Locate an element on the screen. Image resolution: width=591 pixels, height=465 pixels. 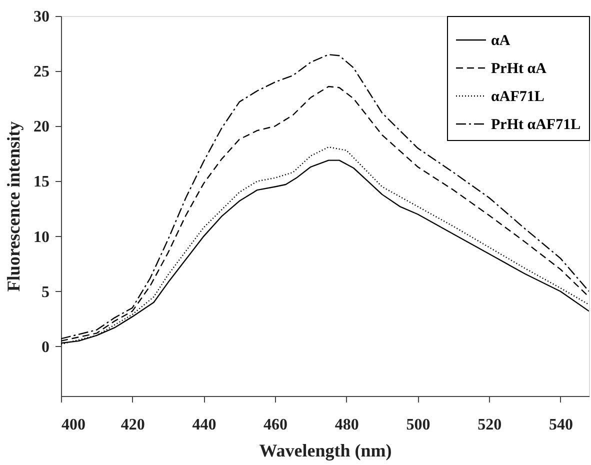
y-axis-title: Fluorescence intensity is located at coordinates (14, 206).